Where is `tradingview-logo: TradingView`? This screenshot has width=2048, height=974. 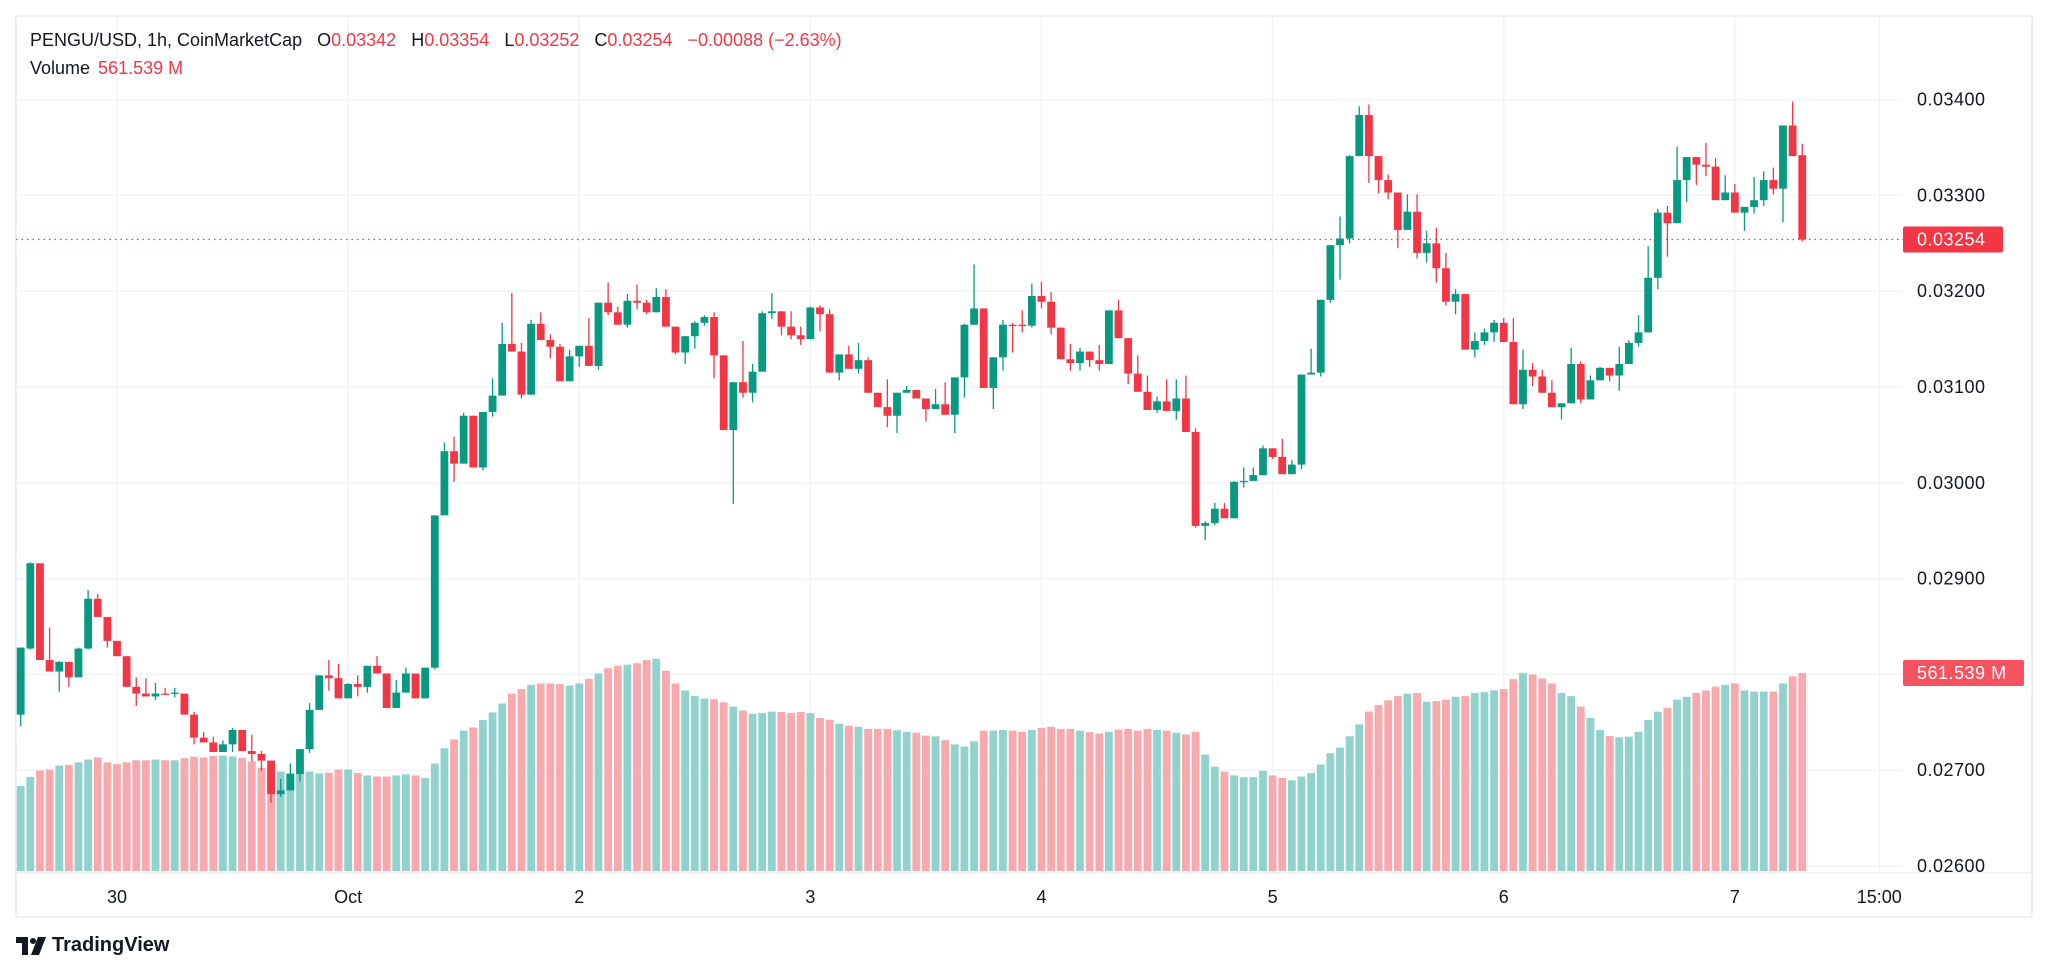 tradingview-logo: TradingView is located at coordinates (92, 945).